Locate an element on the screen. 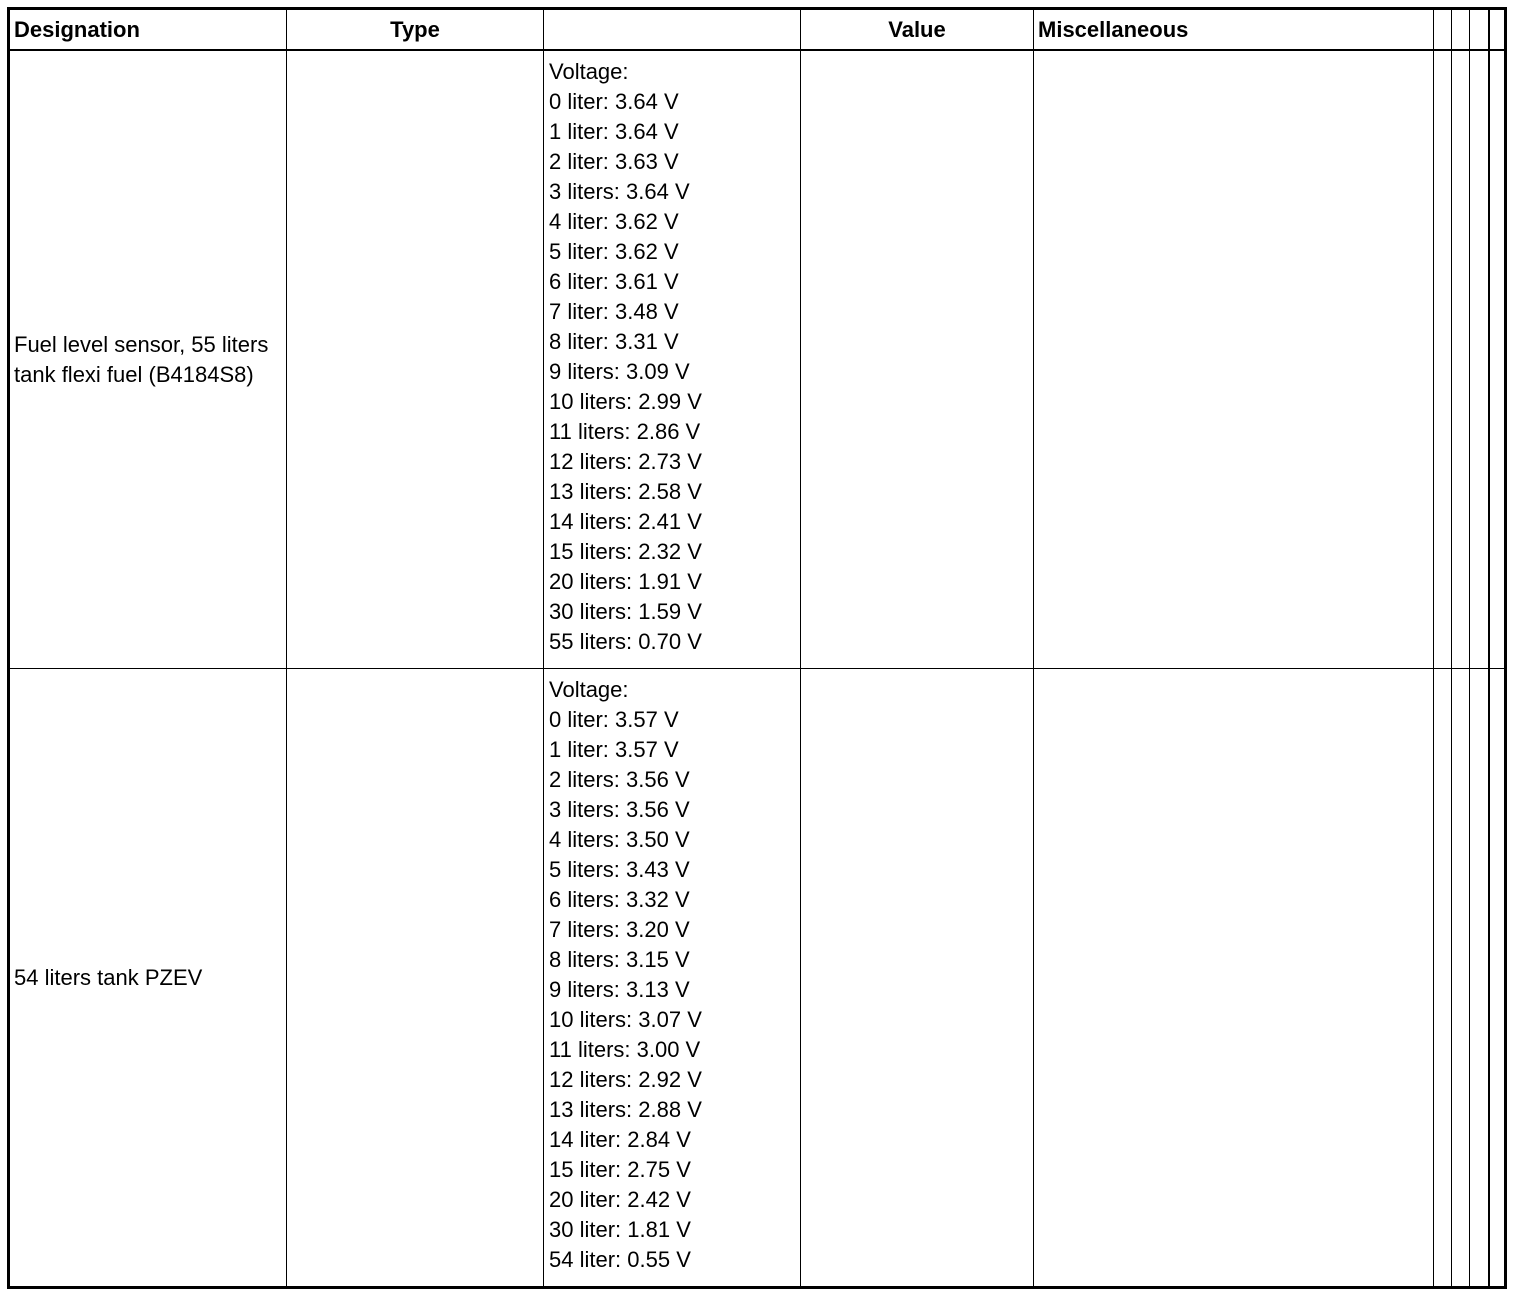 Image resolution: width=1520 pixels, height=1289 pixels. header-row: Designation Type Value Miscellaneous is located at coordinates (757, 29).